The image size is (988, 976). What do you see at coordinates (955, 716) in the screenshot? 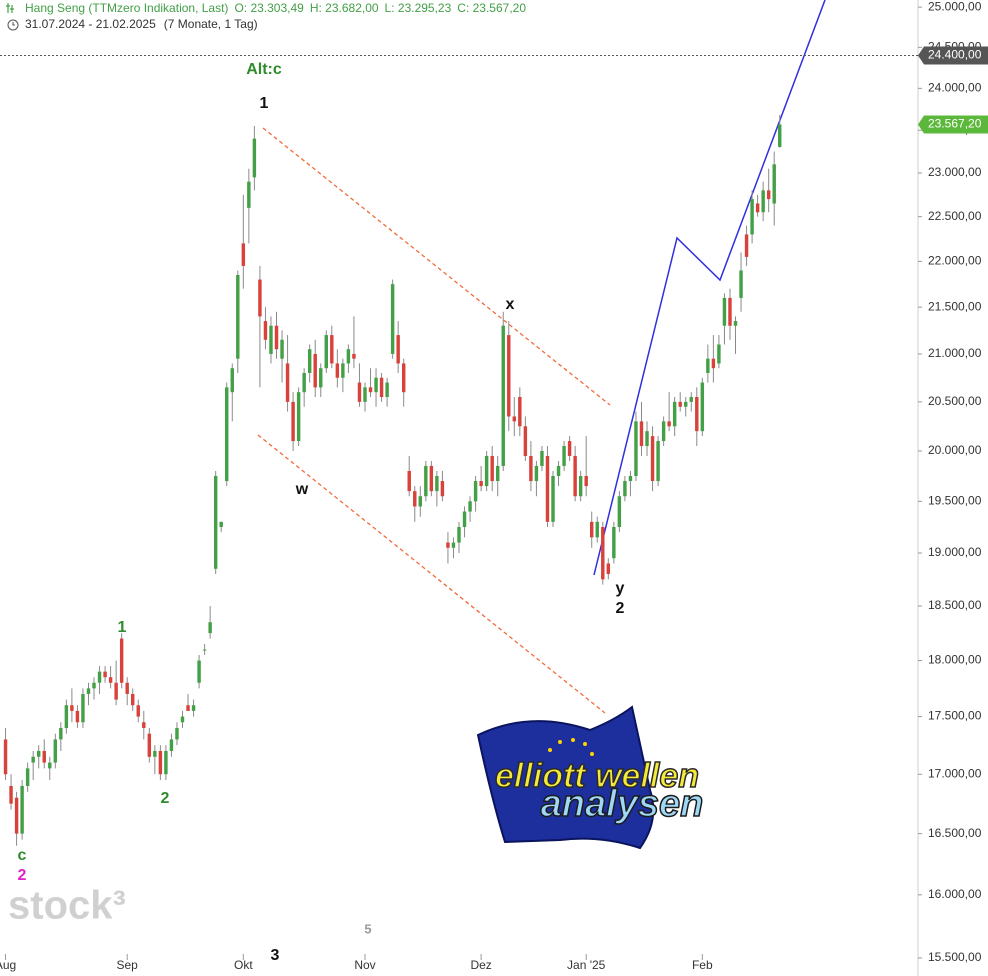
I see `y-tick-label: 17.500,00` at bounding box center [955, 716].